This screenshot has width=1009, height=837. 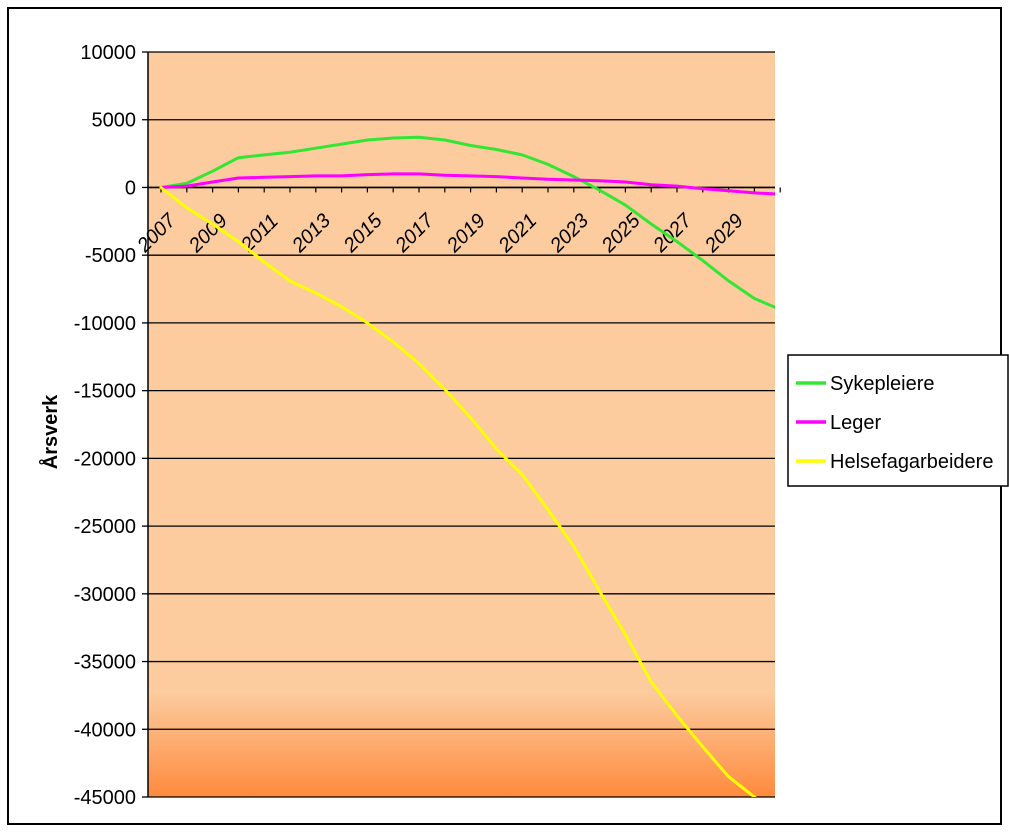 What do you see at coordinates (114, 121) in the screenshot?
I see `y-tick-label: 5000` at bounding box center [114, 121].